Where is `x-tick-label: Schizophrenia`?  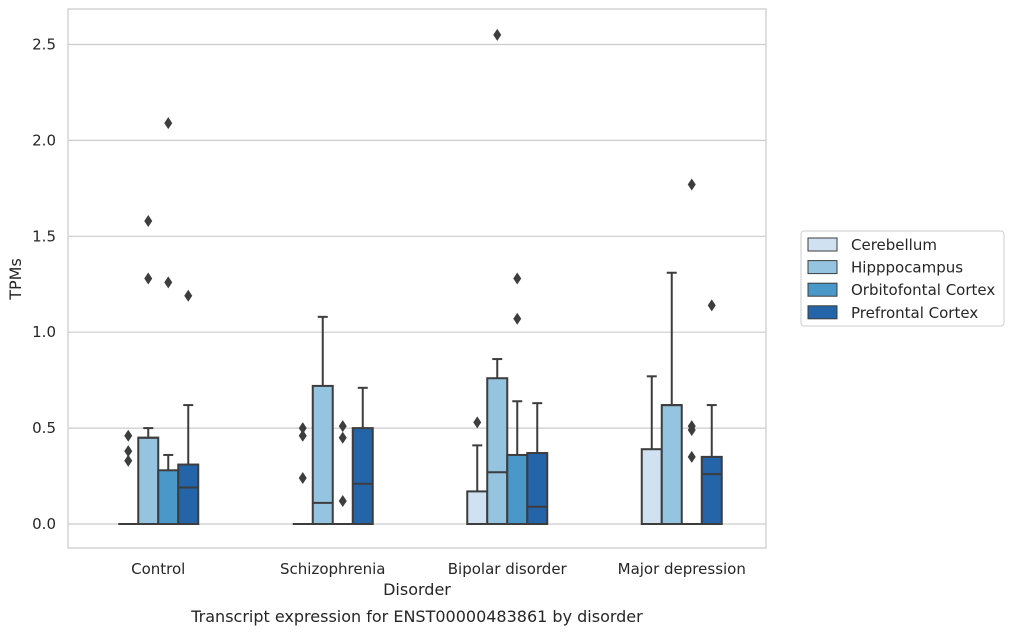
x-tick-label: Schizophrenia is located at coordinates (332, 569).